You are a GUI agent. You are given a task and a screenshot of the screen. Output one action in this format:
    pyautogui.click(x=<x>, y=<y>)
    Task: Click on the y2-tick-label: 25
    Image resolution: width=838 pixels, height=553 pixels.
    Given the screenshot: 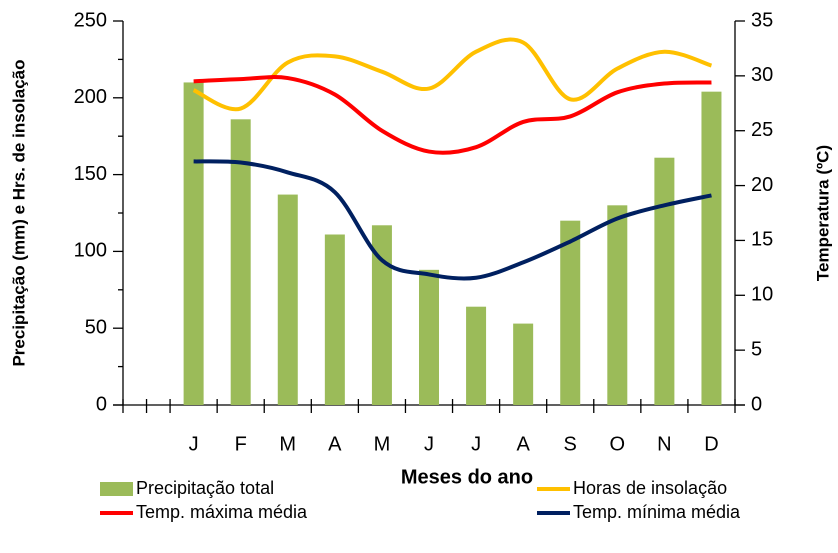 What is the action you would take?
    pyautogui.click(x=762, y=130)
    